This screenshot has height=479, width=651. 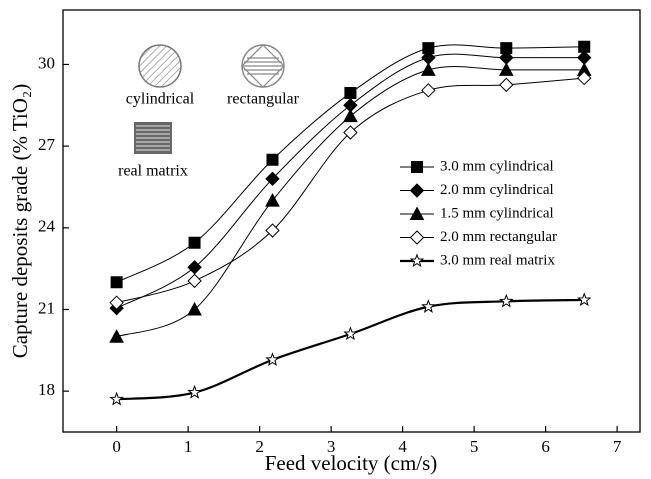 I want to click on inset-cylindrical, so click(x=160, y=66).